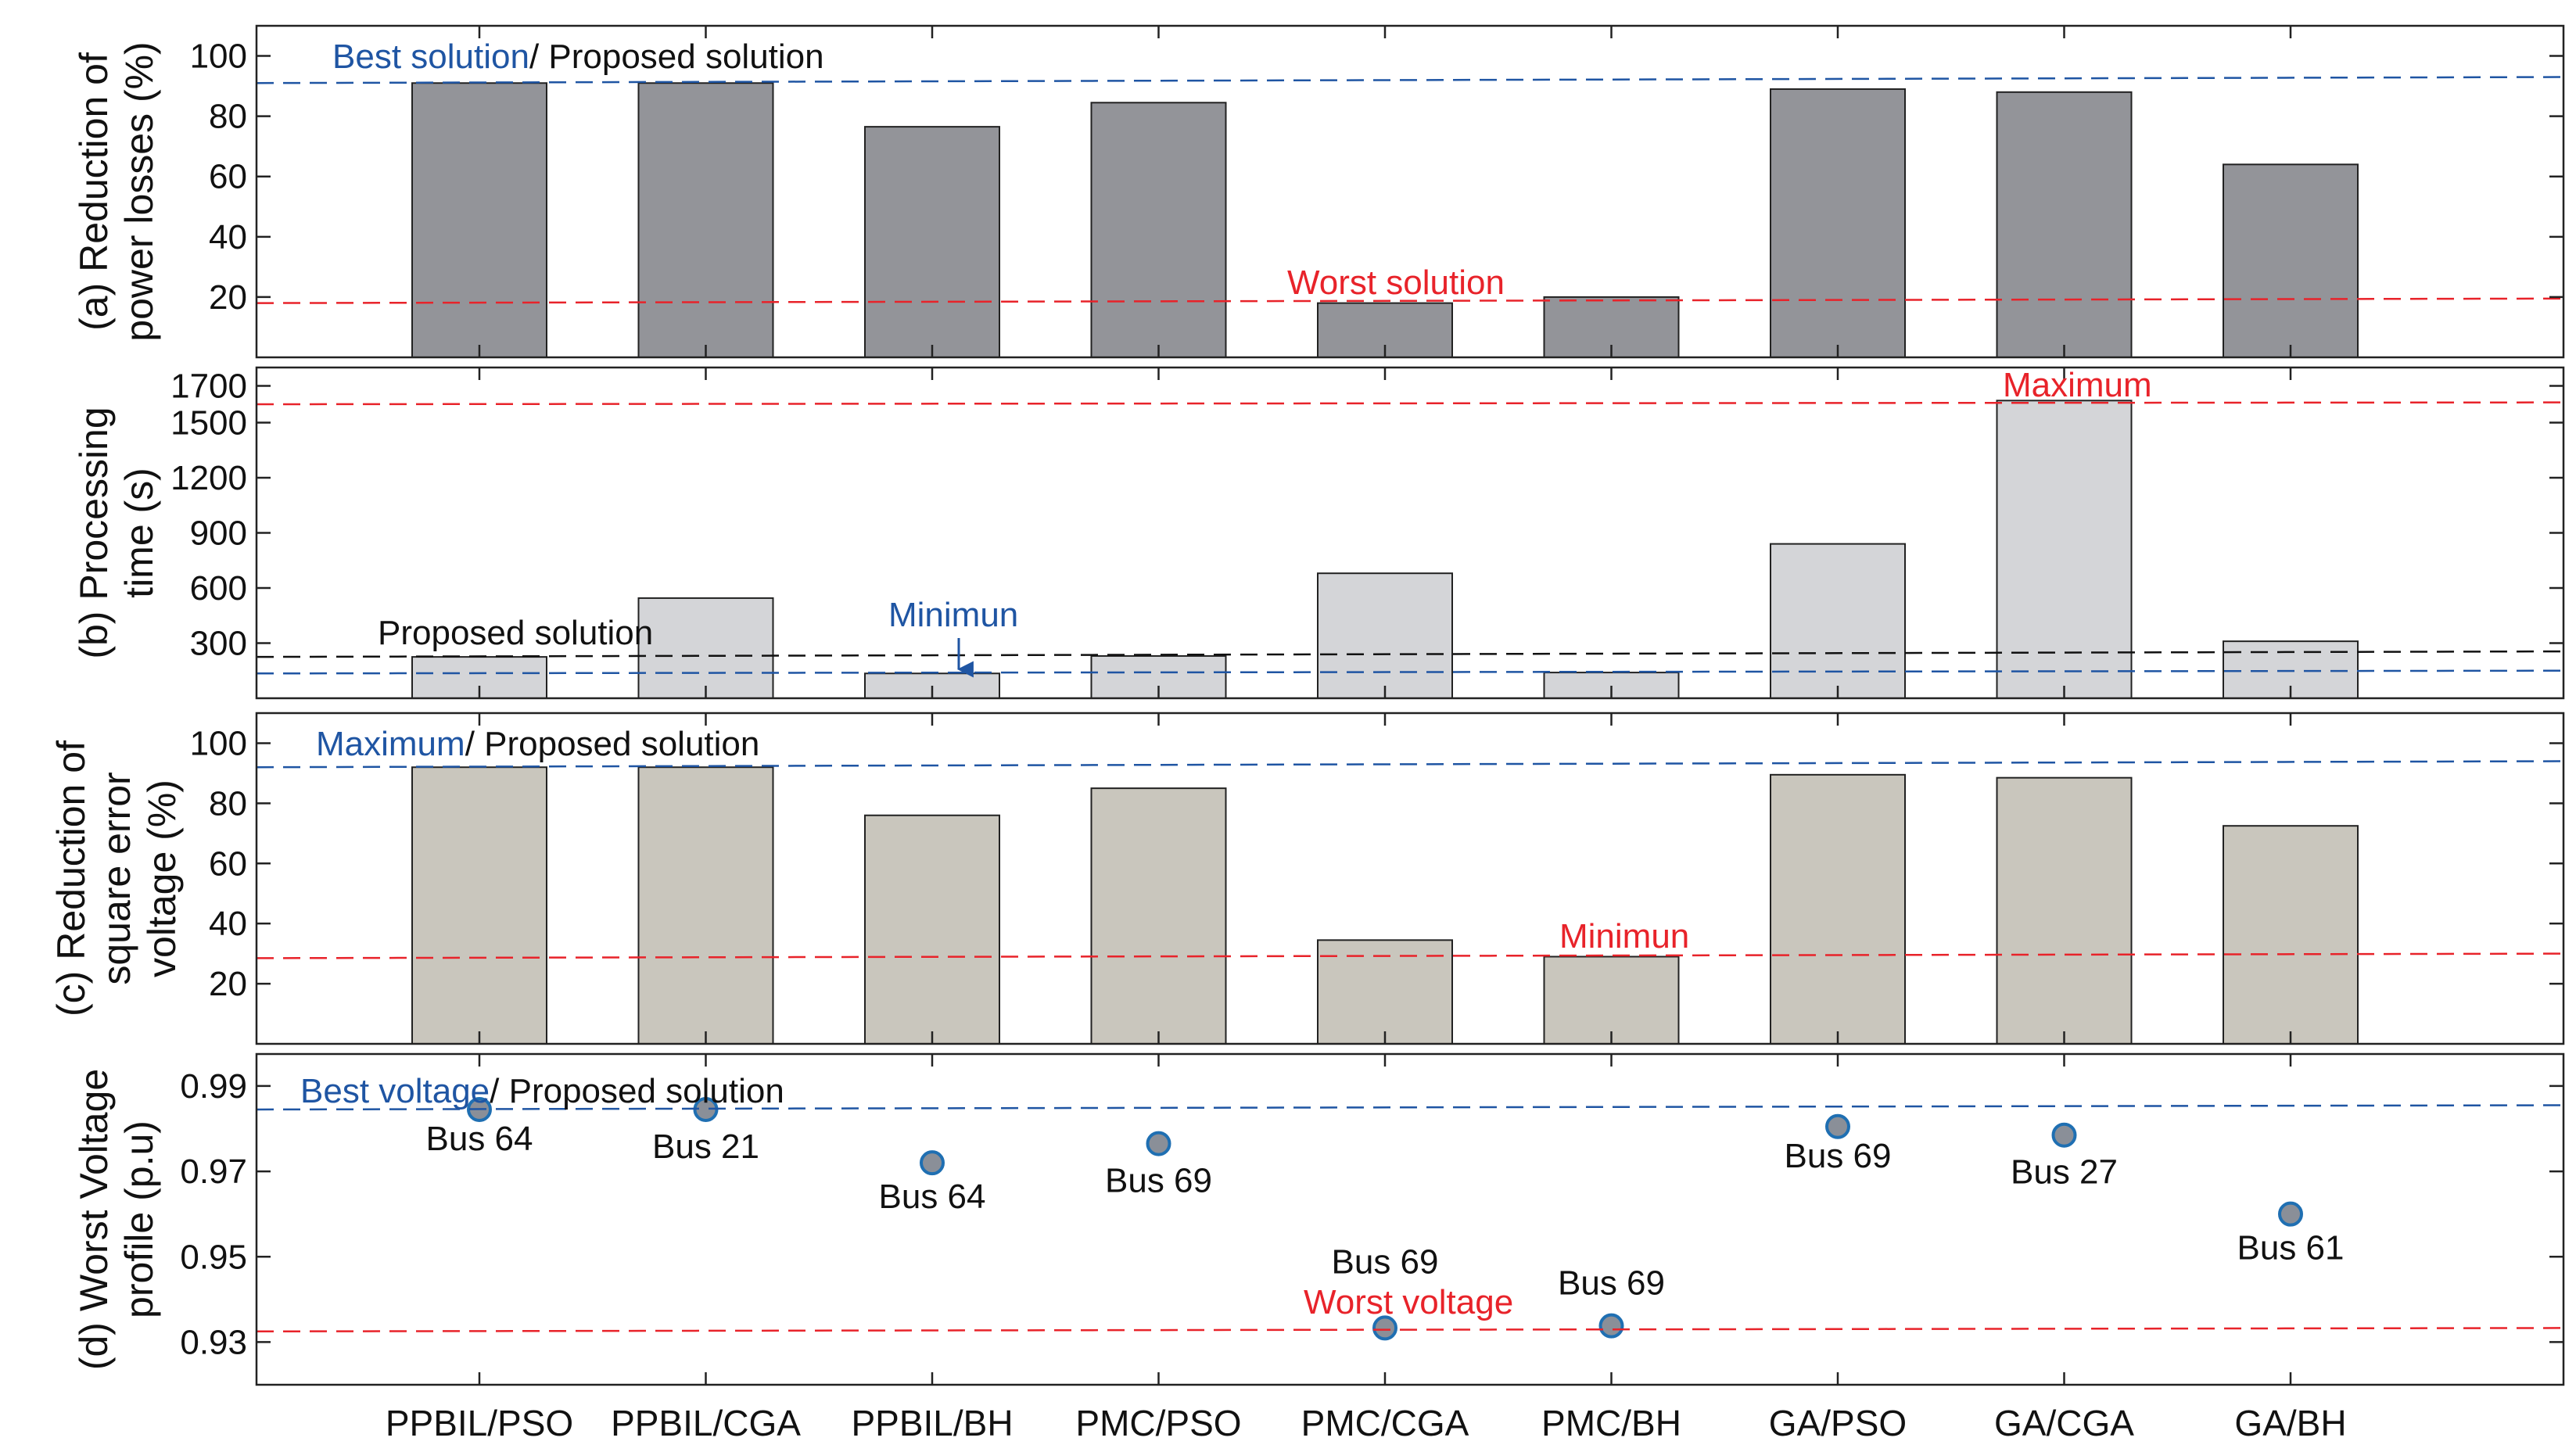  Describe the element at coordinates (228, 177) in the screenshot. I see `ytick-label-a-2: 60` at that location.